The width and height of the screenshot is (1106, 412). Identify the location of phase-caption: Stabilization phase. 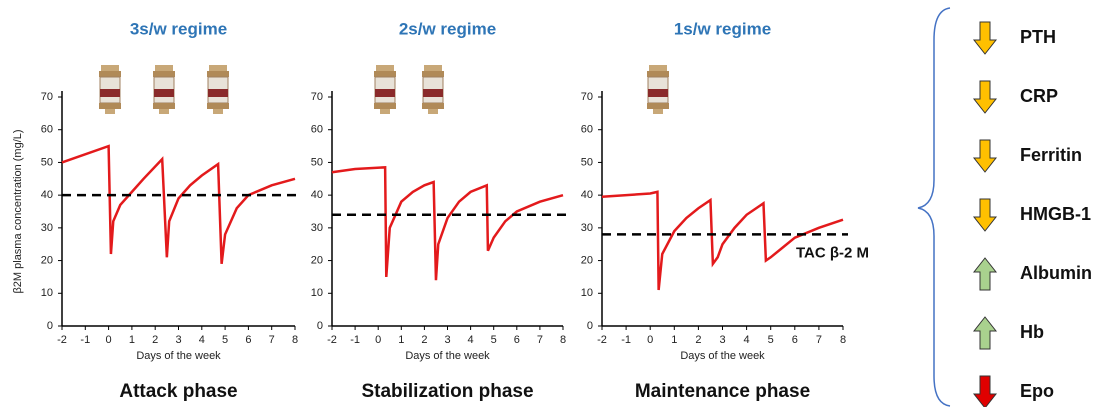
(447, 391).